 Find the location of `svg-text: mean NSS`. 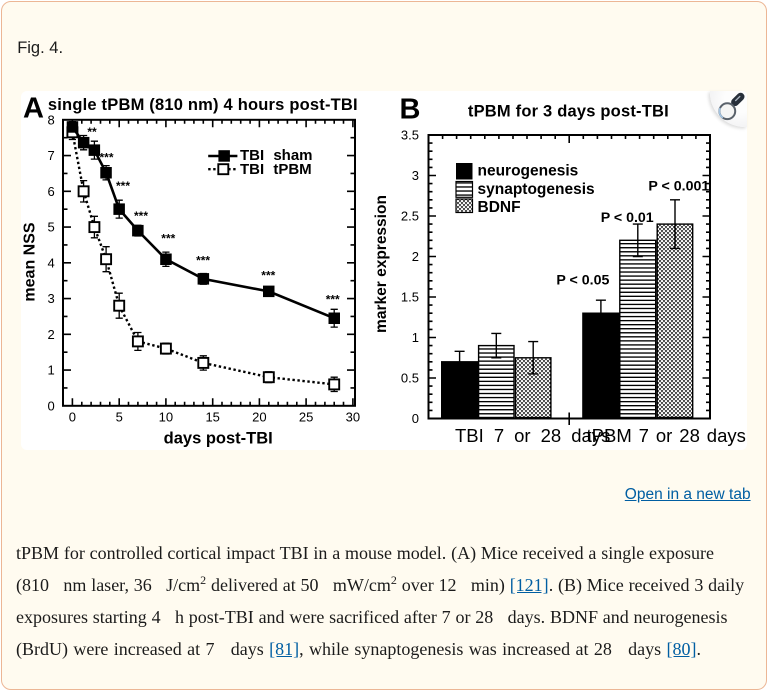

svg-text: mean NSS is located at coordinates (30, 261).